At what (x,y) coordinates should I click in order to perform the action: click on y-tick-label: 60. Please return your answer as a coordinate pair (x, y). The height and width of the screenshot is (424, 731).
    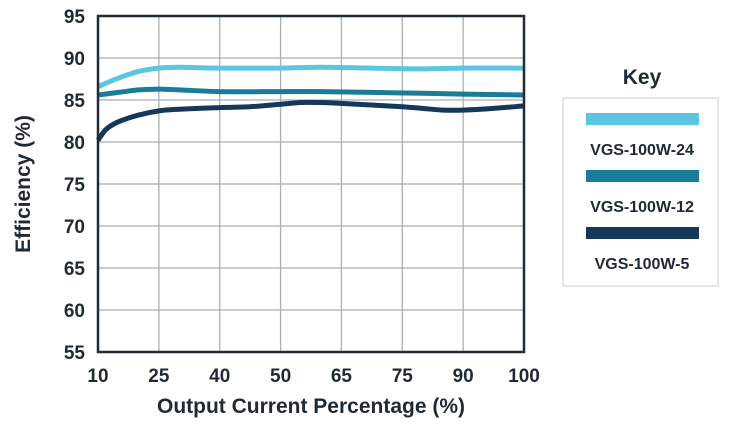
    Looking at the image, I should click on (74, 311).